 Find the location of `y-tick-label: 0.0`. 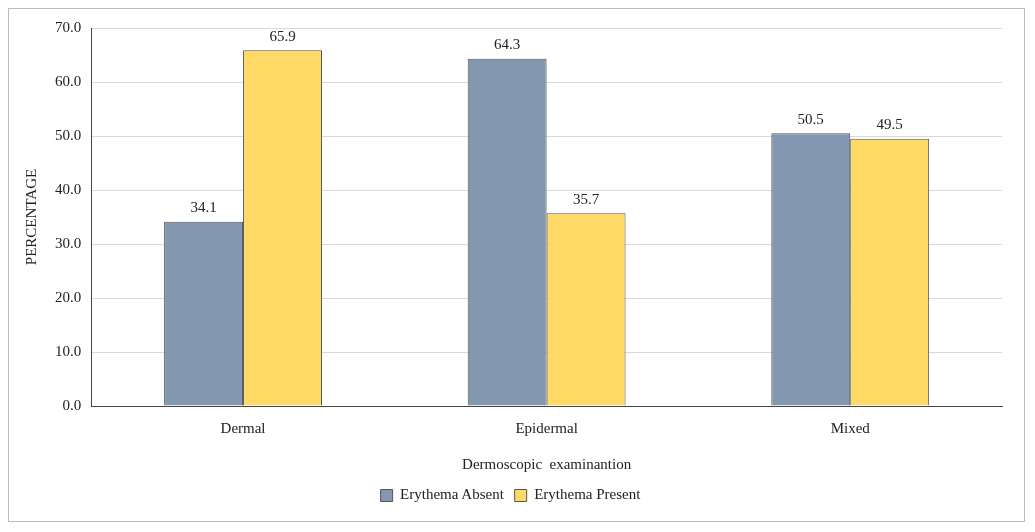

y-tick-label: 0.0 is located at coordinates (72, 404).